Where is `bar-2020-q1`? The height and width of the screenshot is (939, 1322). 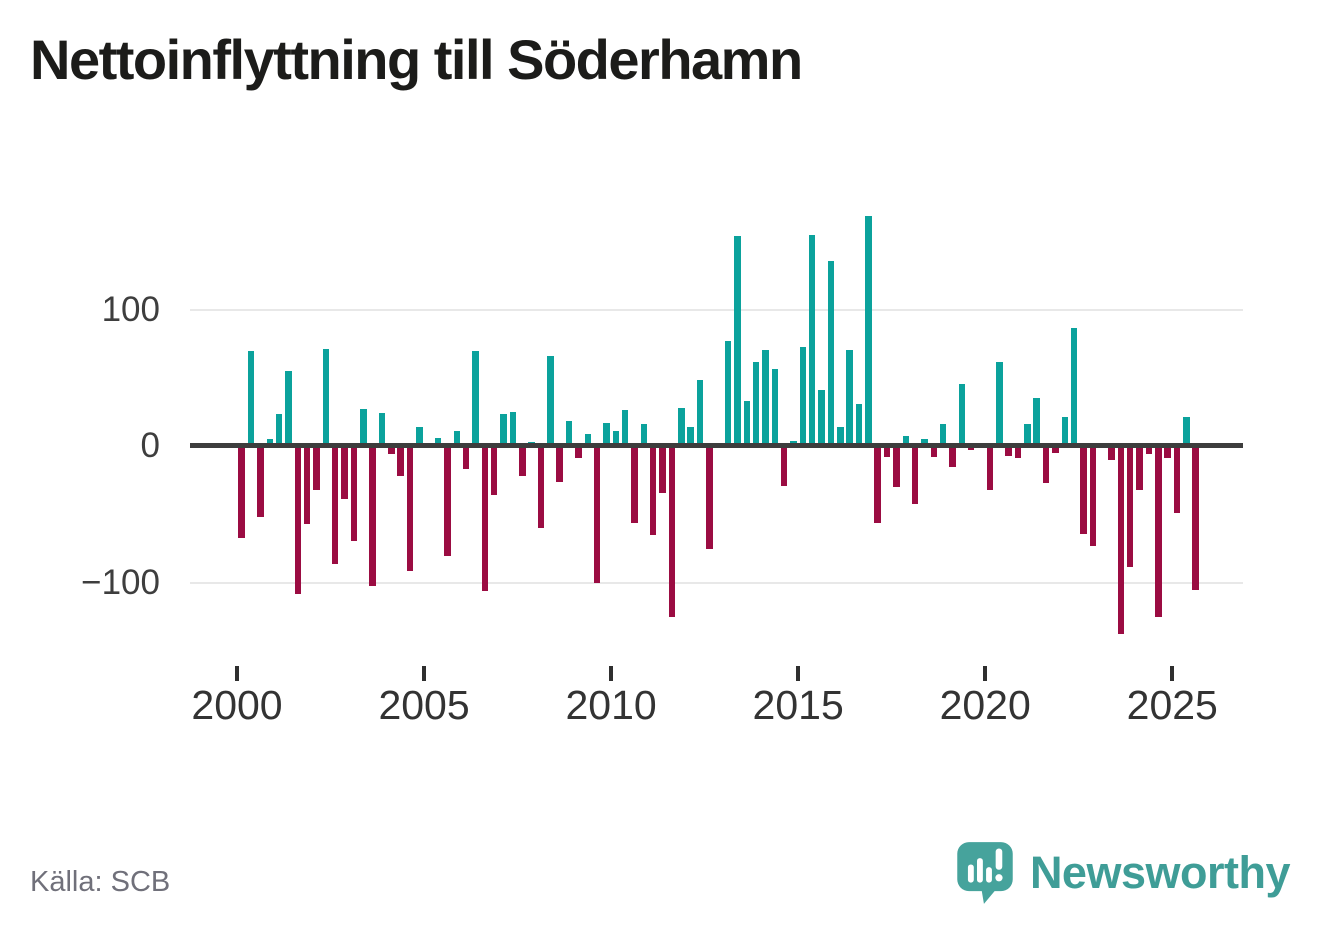 bar-2020-q1 is located at coordinates (990, 468).